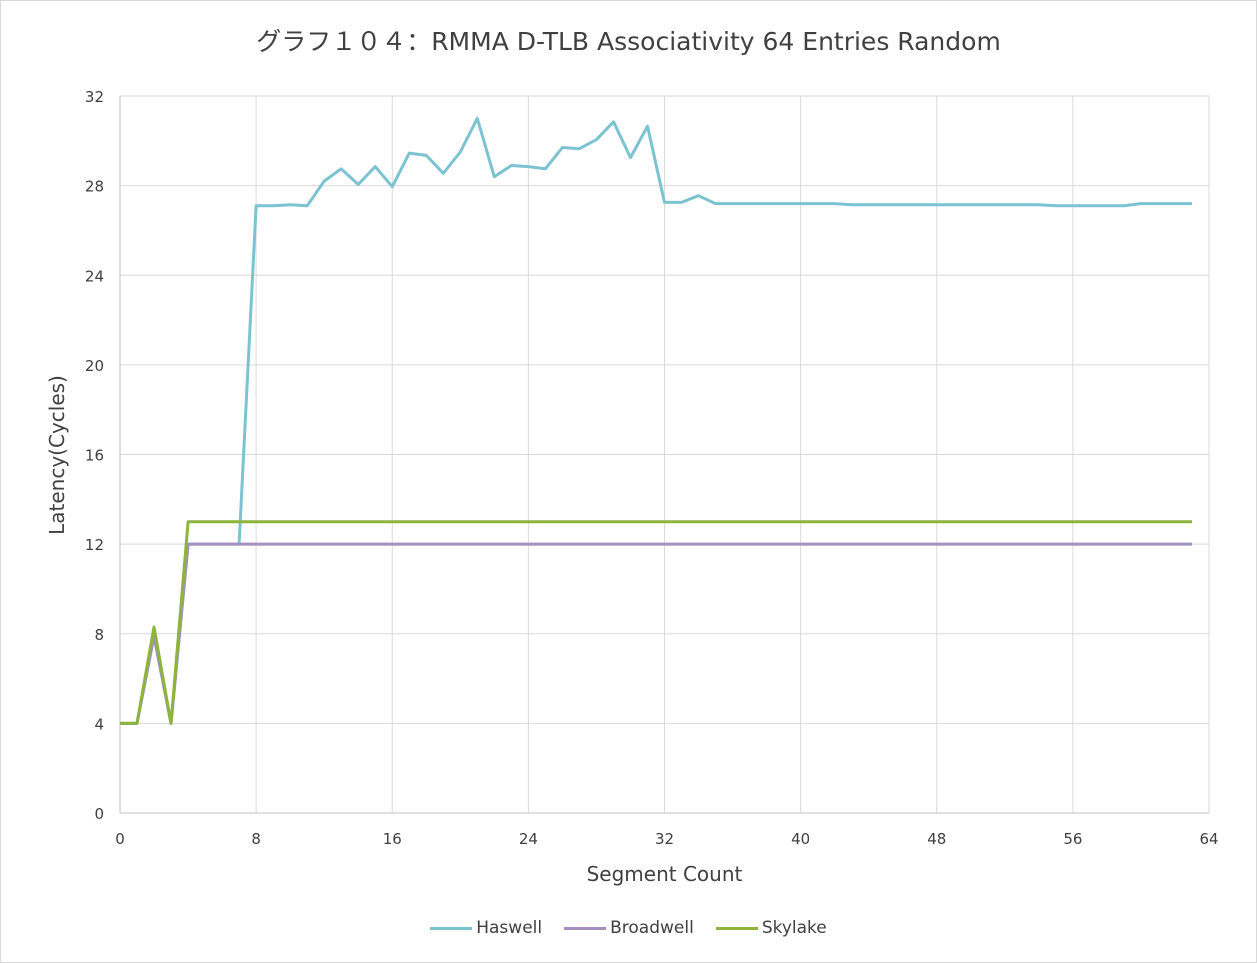  Describe the element at coordinates (94, 545) in the screenshot. I see `y-tick-label: 12` at that location.